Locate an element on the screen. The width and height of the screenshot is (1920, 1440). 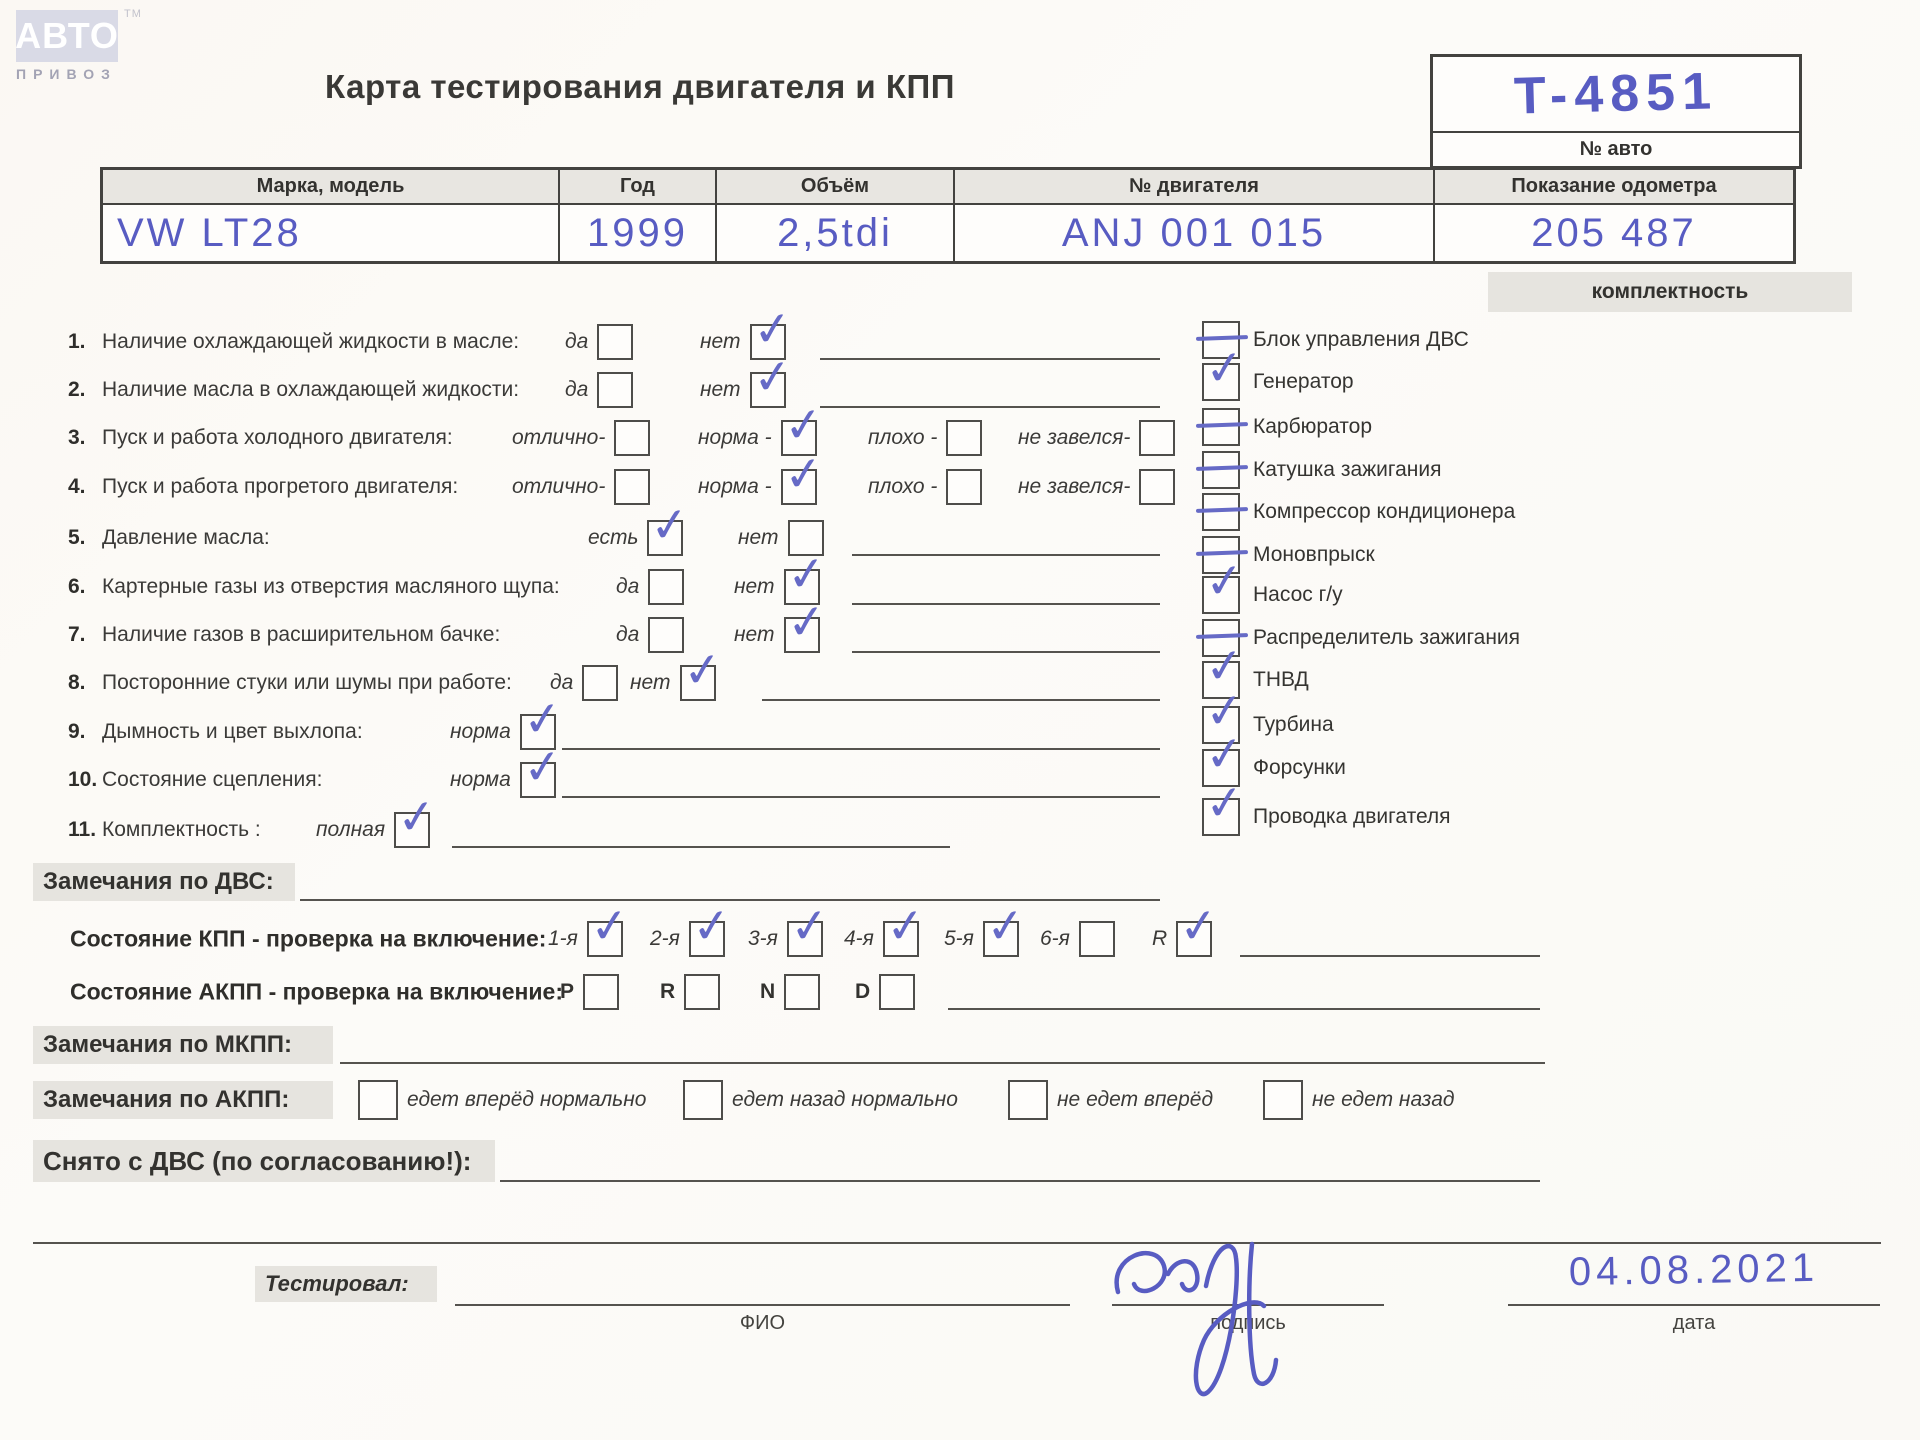
checklist-row-9: 9. Дымность и цвет выхлопа: норма is located at coordinates (960, 732).